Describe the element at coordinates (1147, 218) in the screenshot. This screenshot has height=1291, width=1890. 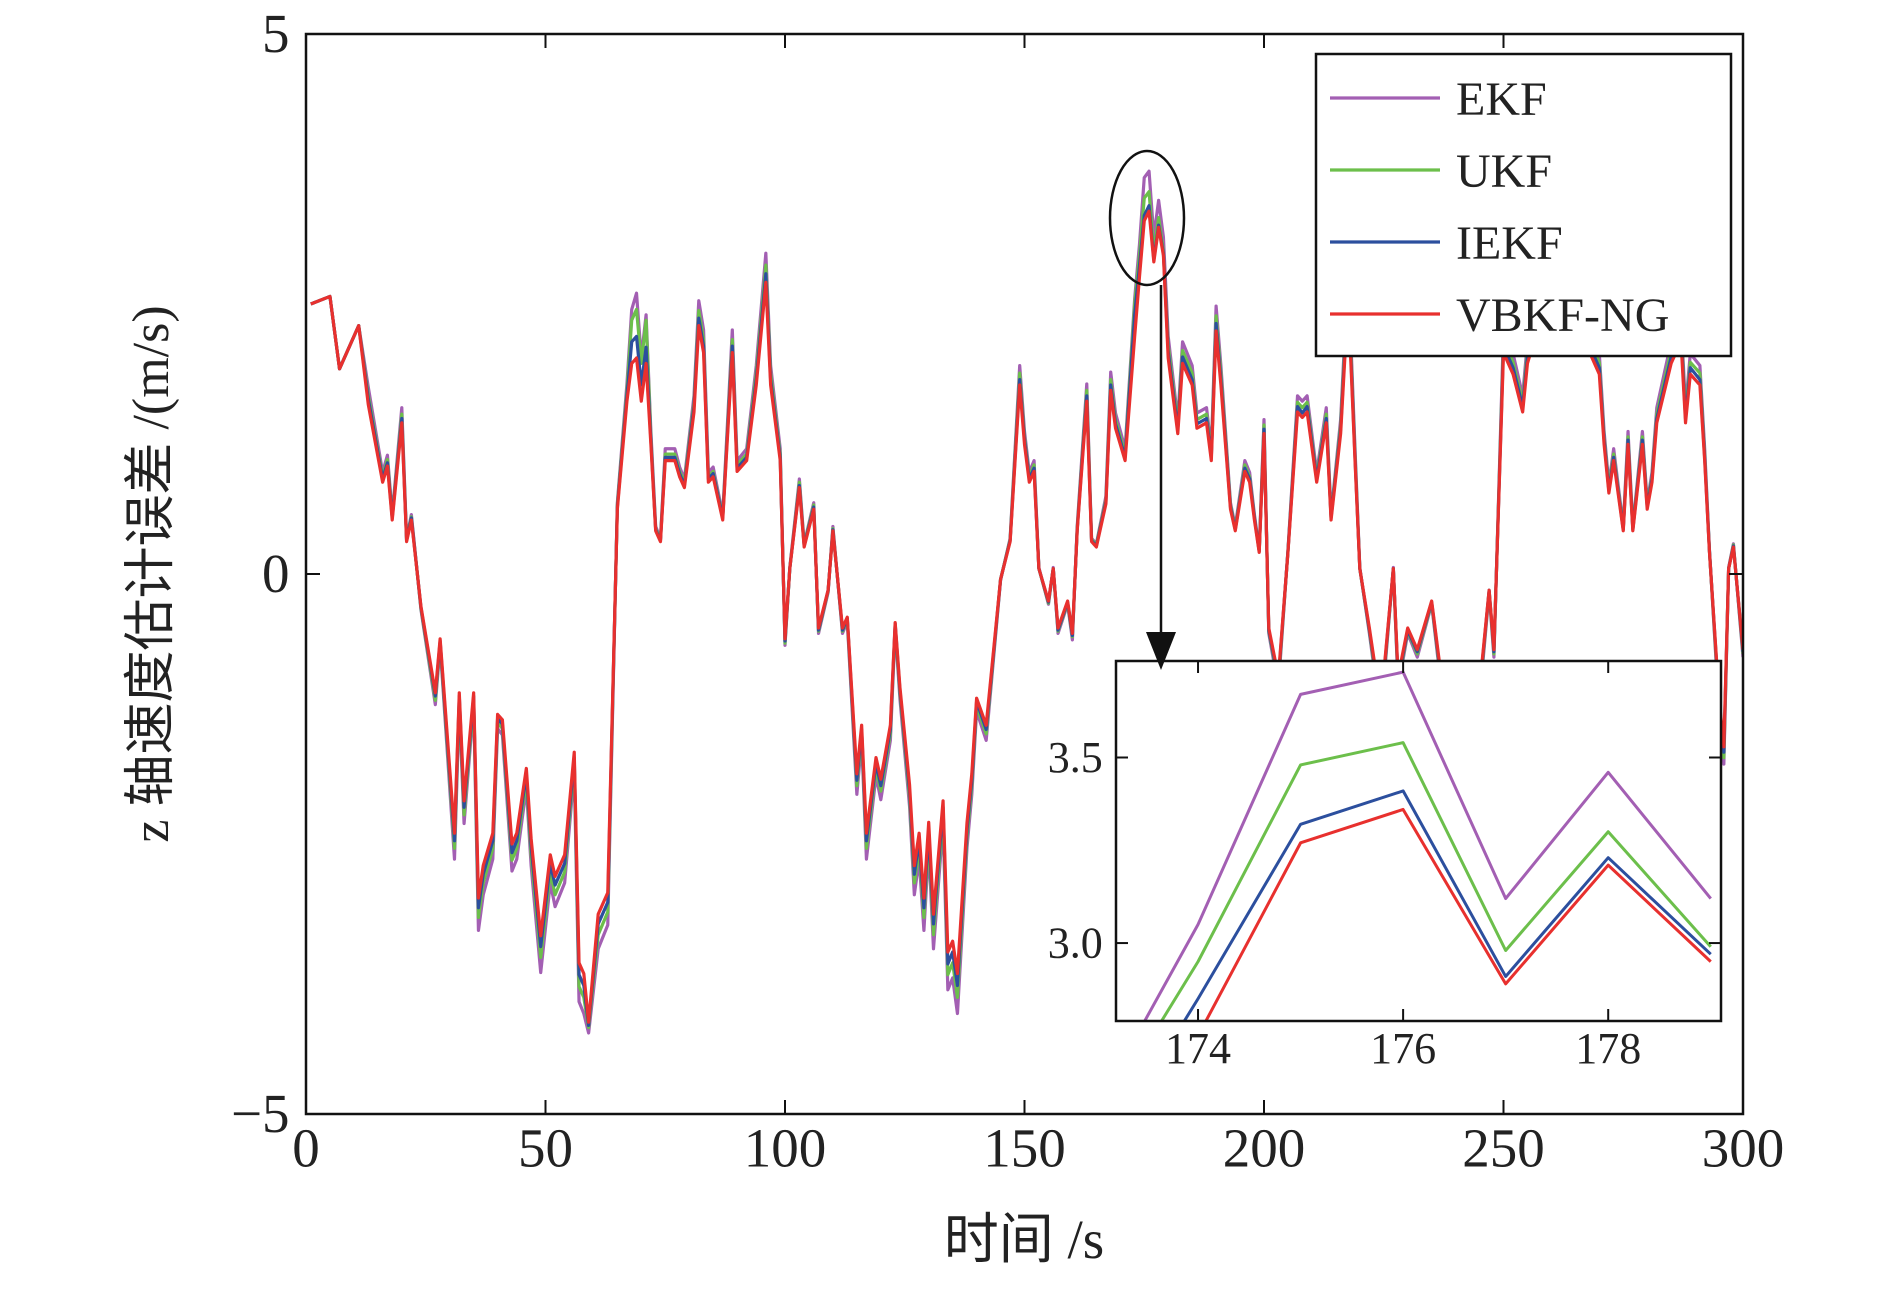
I see `zoom-ellipse` at that location.